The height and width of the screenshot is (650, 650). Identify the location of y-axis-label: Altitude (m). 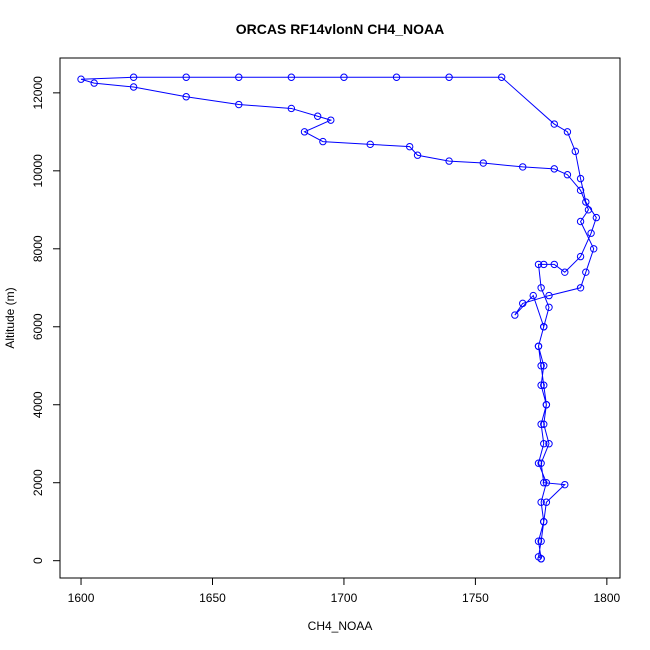
(10, 317).